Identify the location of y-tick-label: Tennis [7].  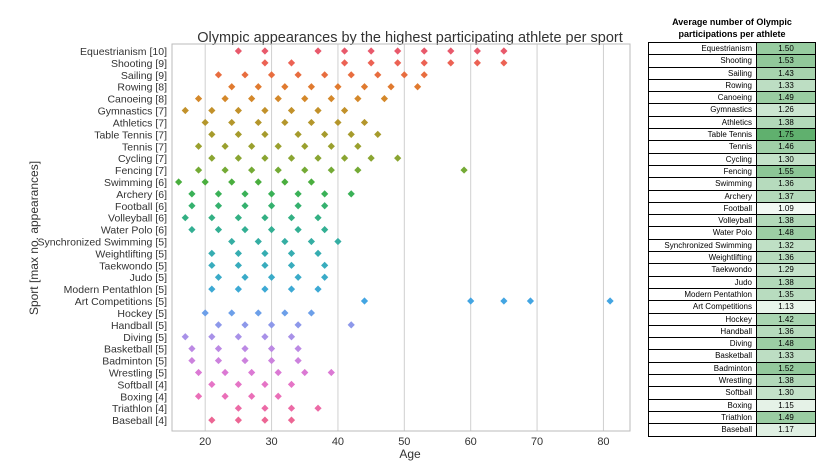
(144, 147).